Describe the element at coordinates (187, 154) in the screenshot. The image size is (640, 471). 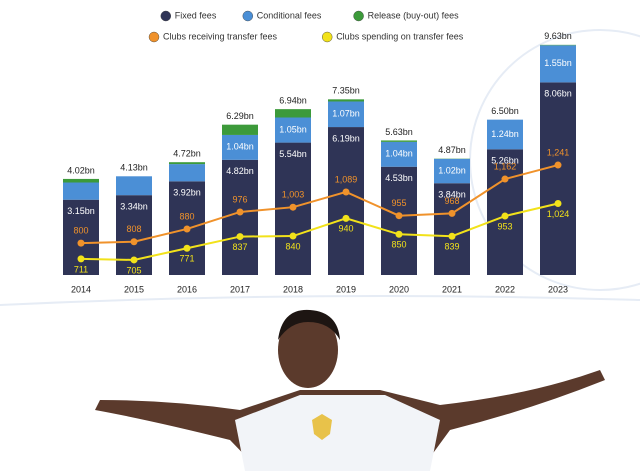
I see `total-label: 4.72bn` at that location.